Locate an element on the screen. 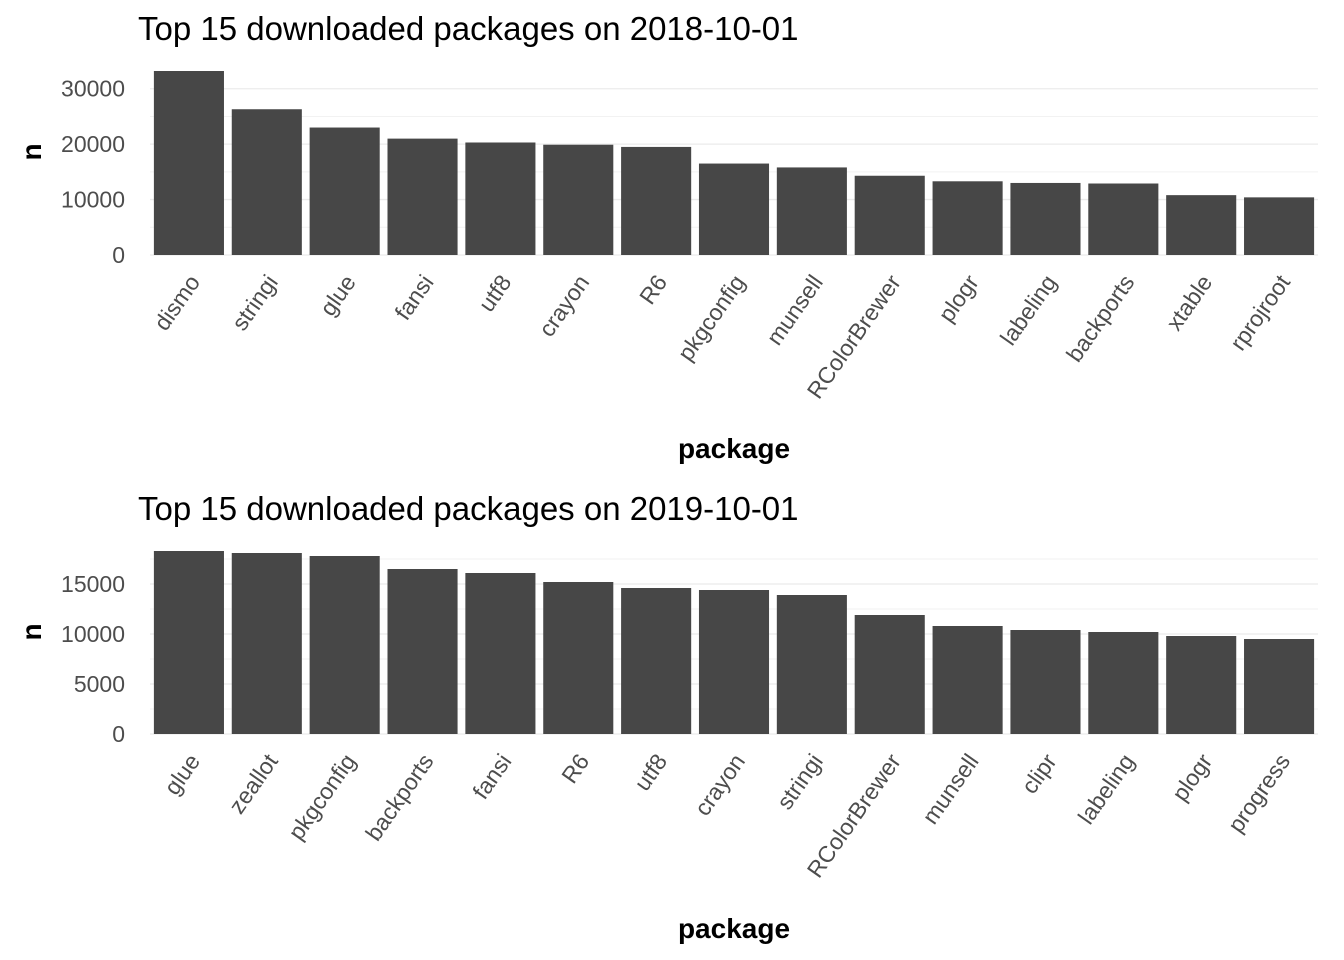 The height and width of the screenshot is (960, 1344). x-tick-label: dismo is located at coordinates (177, 302).